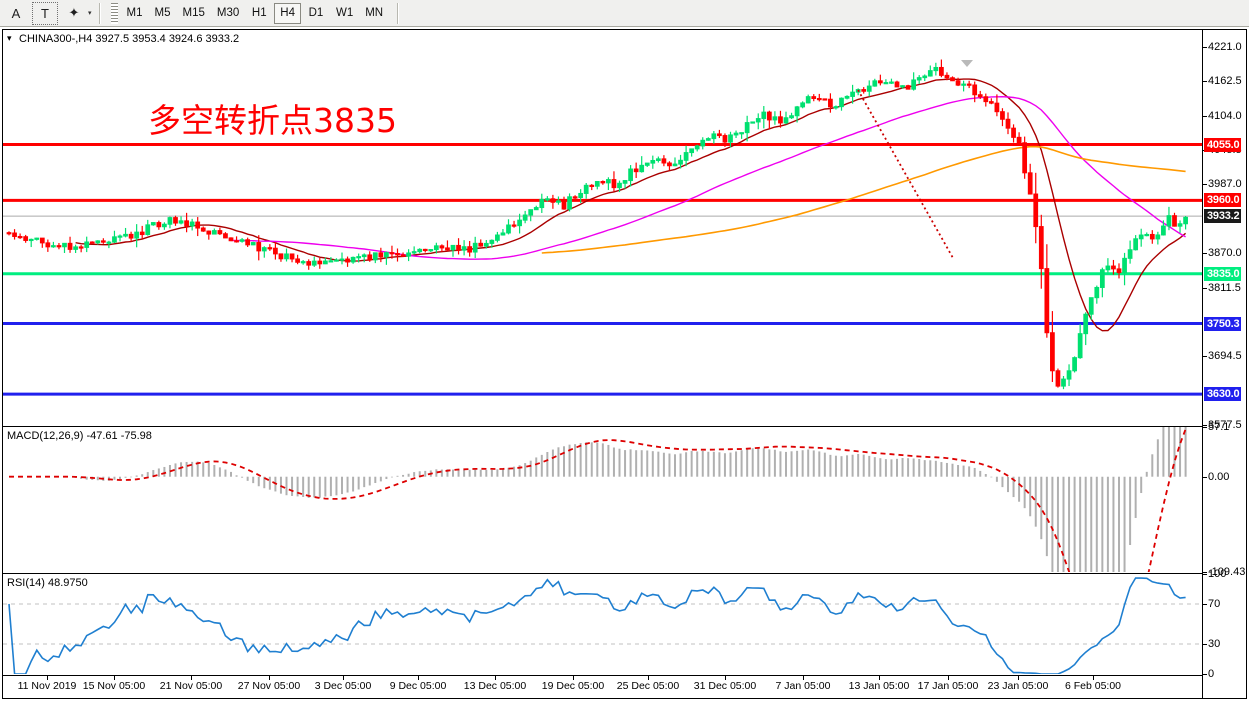  I want to click on chart-collapse-icon: ▾, so click(9, 38).